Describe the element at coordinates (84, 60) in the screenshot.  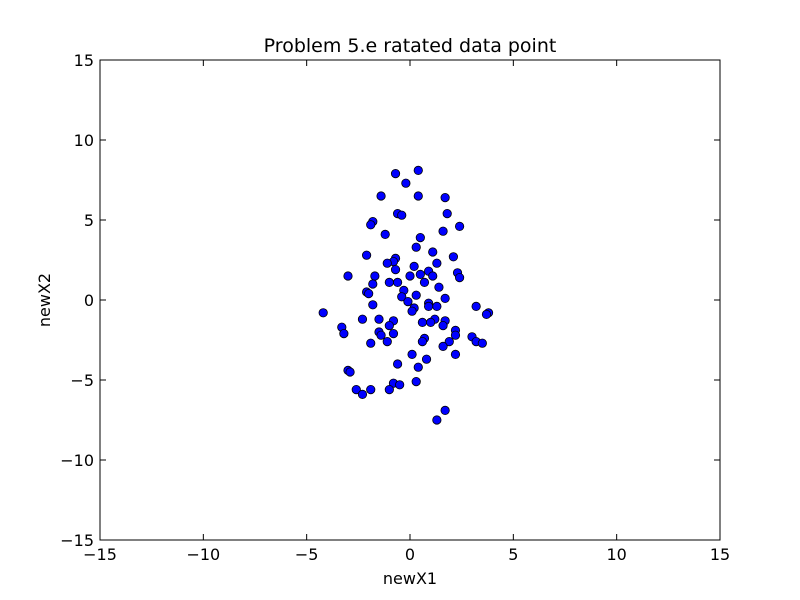
I see `y-tick-label: 15` at that location.